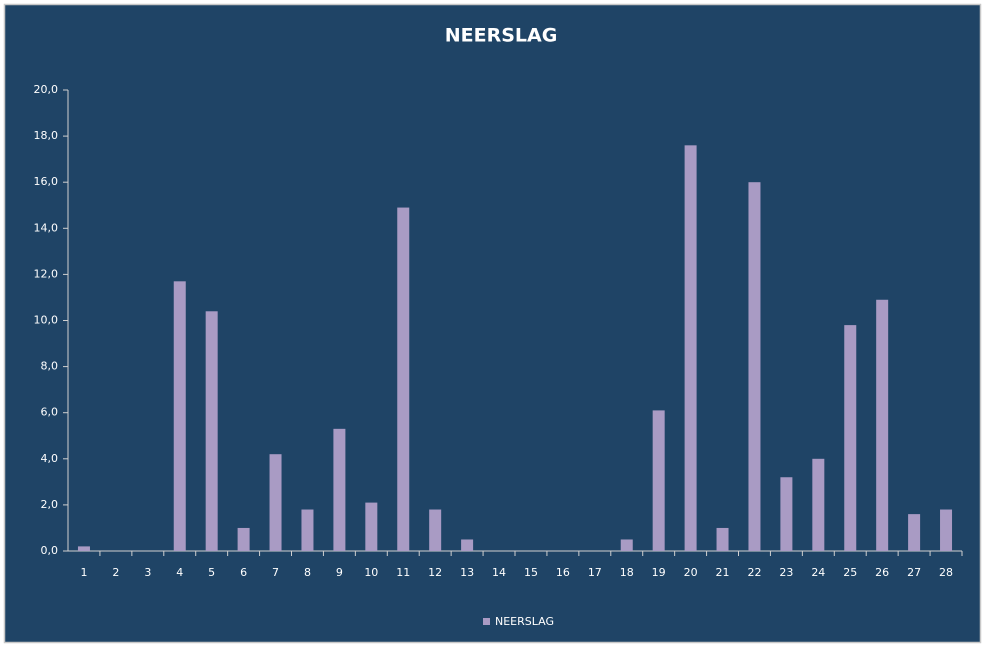  What do you see at coordinates (531, 572) in the screenshot?
I see `x-tick-label: 15` at bounding box center [531, 572].